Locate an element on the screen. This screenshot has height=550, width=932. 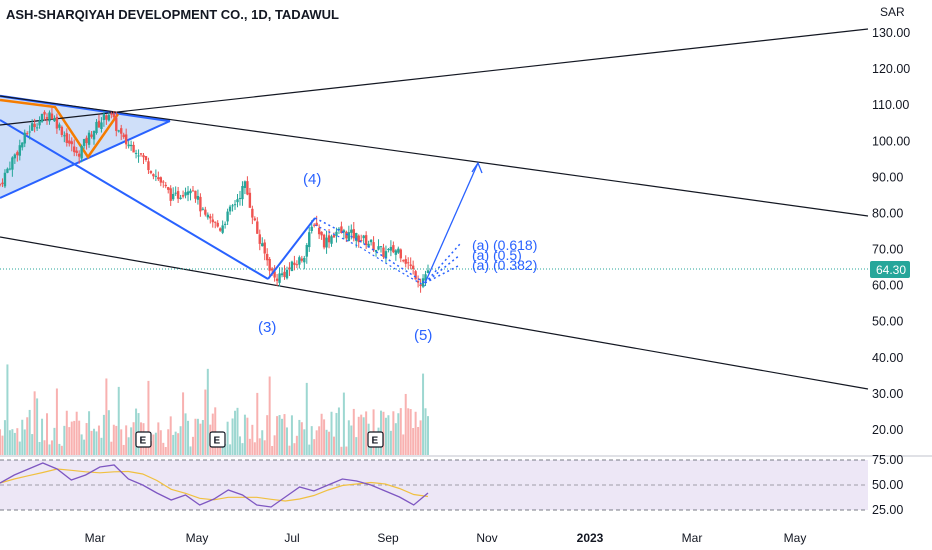
rsi-ma-line is located at coordinates (214, 485).